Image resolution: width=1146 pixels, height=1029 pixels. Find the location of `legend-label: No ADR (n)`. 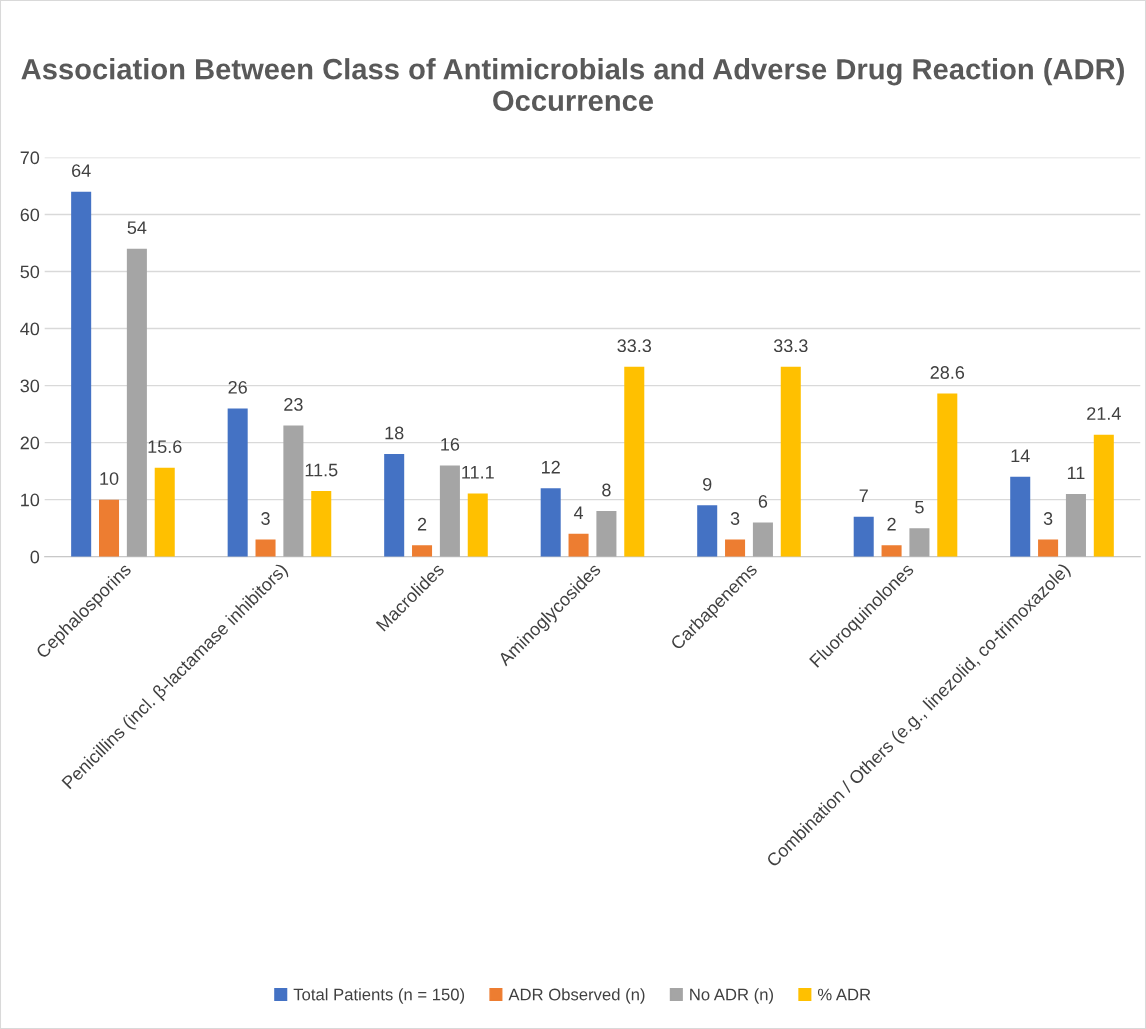

legend-label: No ADR (n) is located at coordinates (731, 996).